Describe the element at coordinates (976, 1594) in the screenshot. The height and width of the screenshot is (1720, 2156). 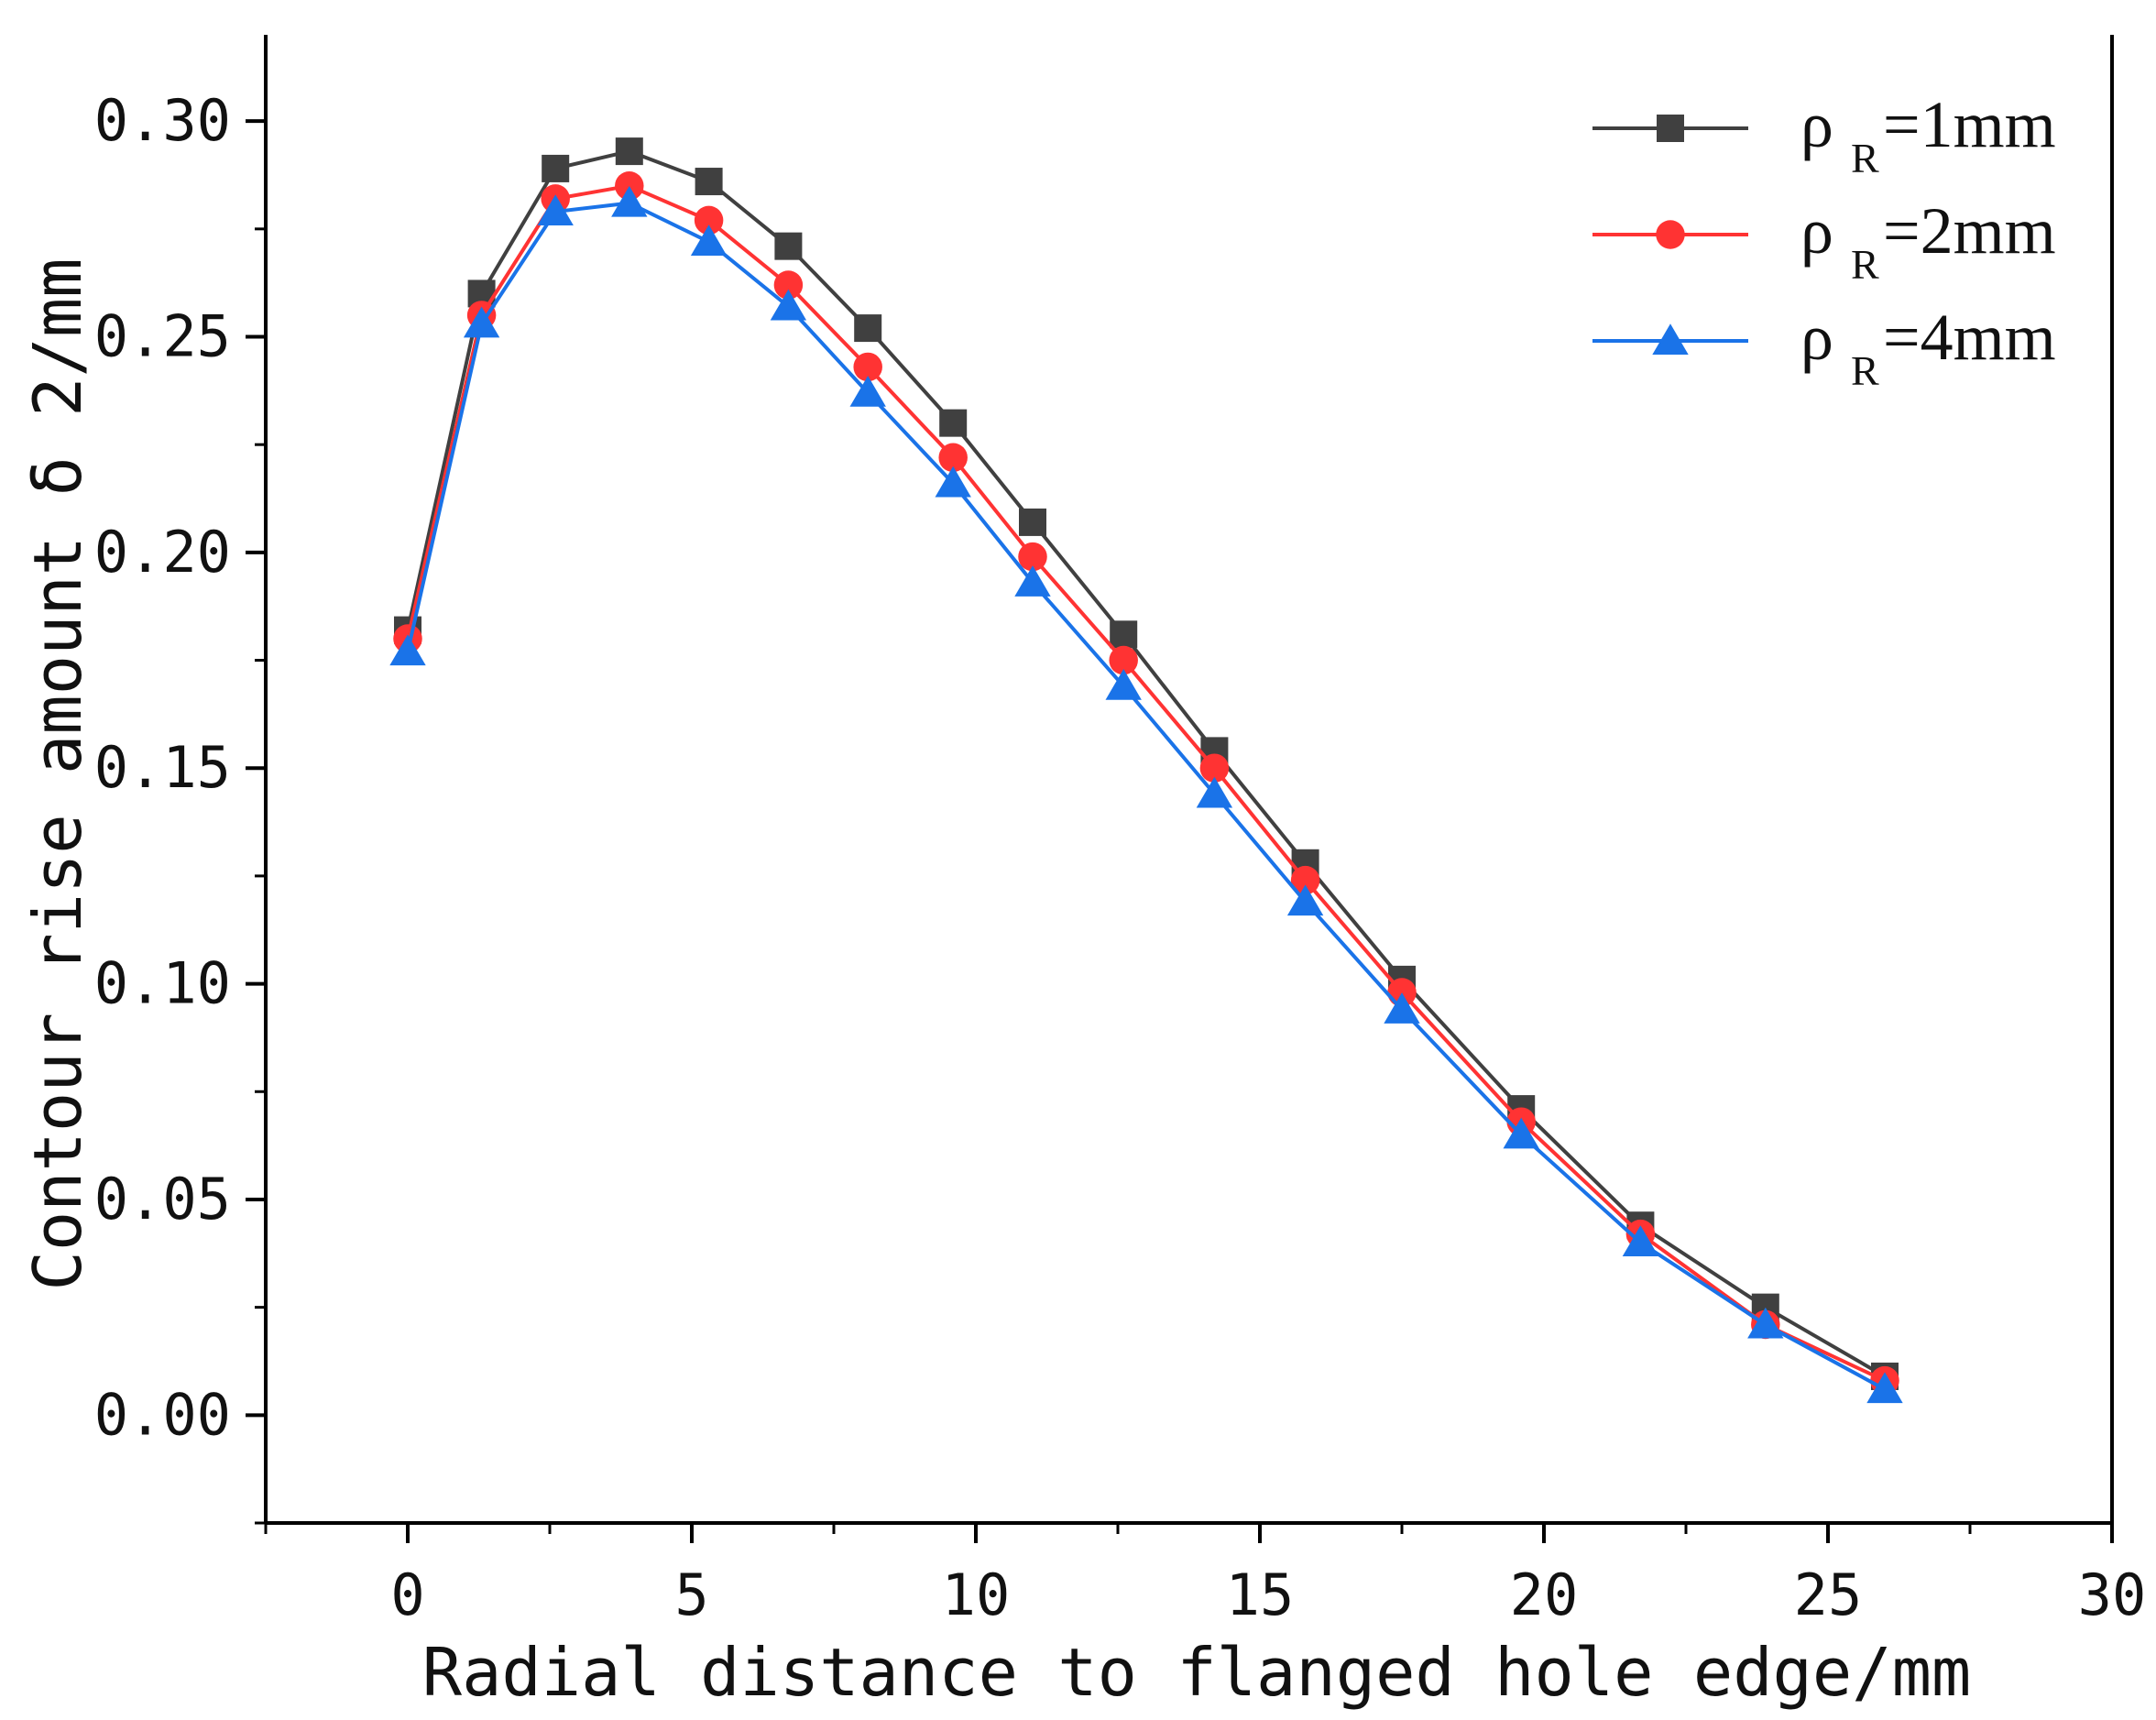
I see `x-tick-label: 10` at that location.